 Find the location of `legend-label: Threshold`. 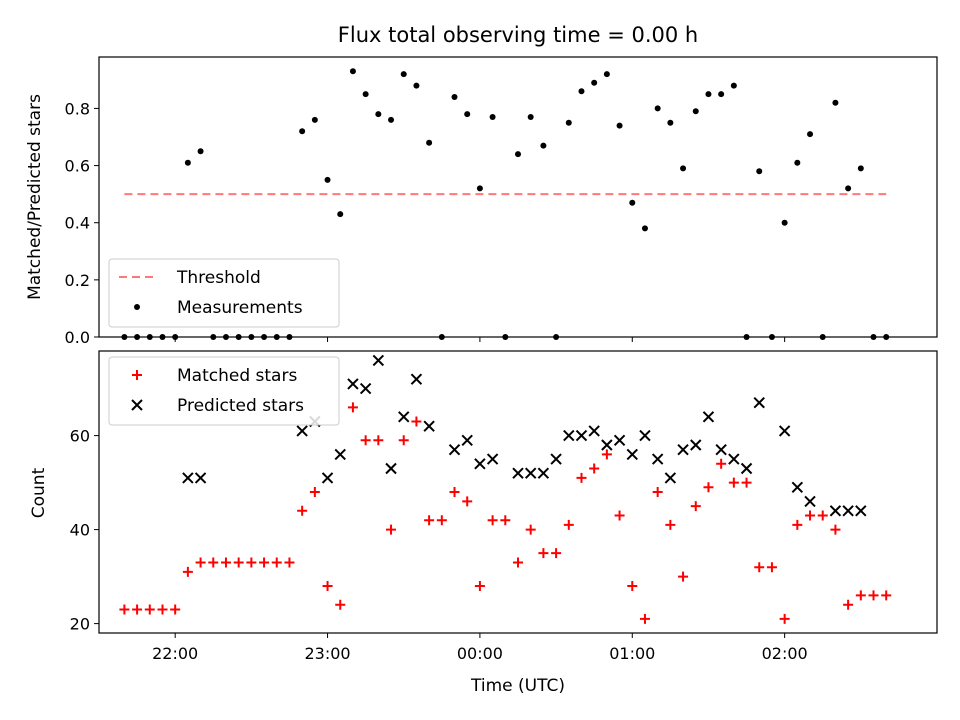

legend-label: Threshold is located at coordinates (218, 278).